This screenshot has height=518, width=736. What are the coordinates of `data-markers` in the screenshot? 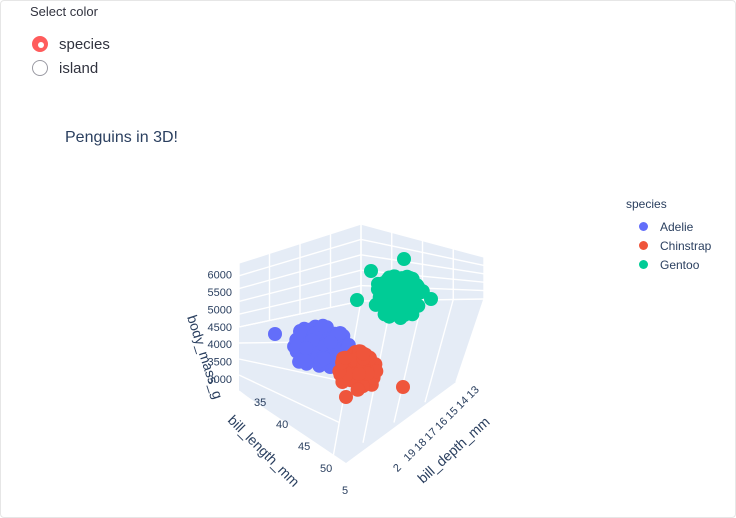 It's located at (353, 328).